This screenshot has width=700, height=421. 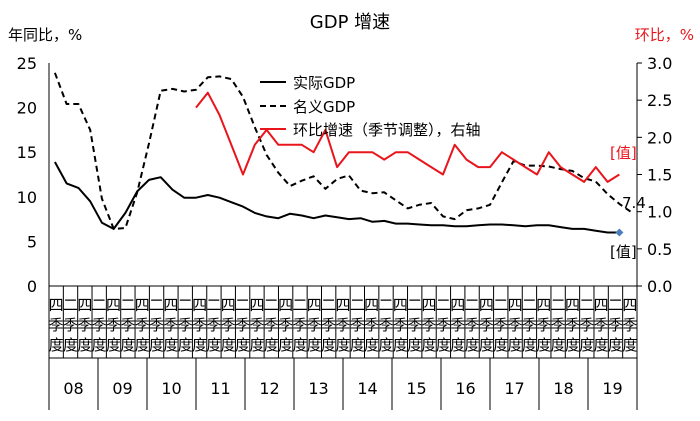 I want to click on legend-label-qoq: 环比增速（季节调整），右轴, so click(x=387, y=130).